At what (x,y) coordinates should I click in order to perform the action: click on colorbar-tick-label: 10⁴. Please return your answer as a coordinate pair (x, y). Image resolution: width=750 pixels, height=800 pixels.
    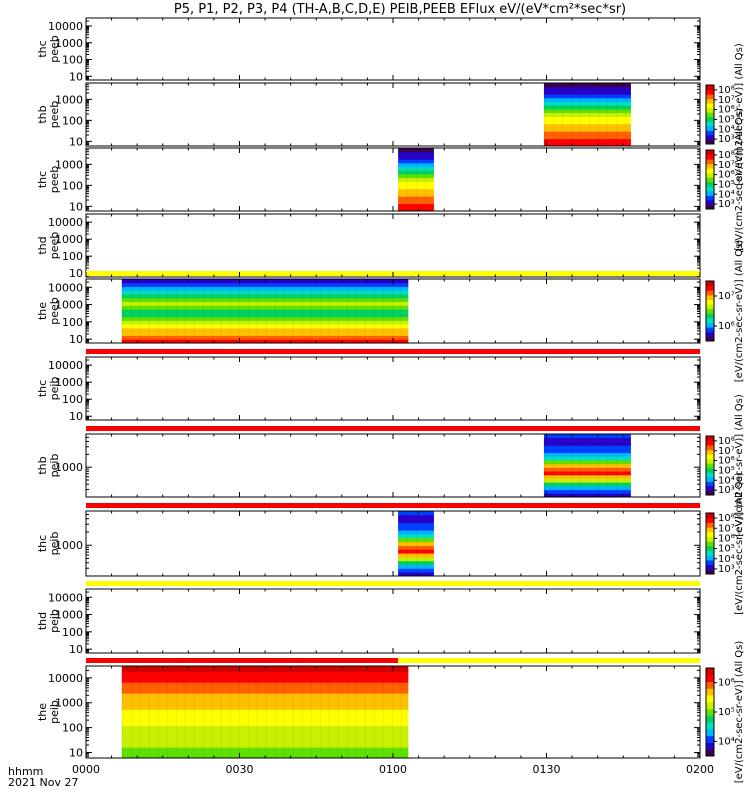
    Looking at the image, I should click on (726, 741).